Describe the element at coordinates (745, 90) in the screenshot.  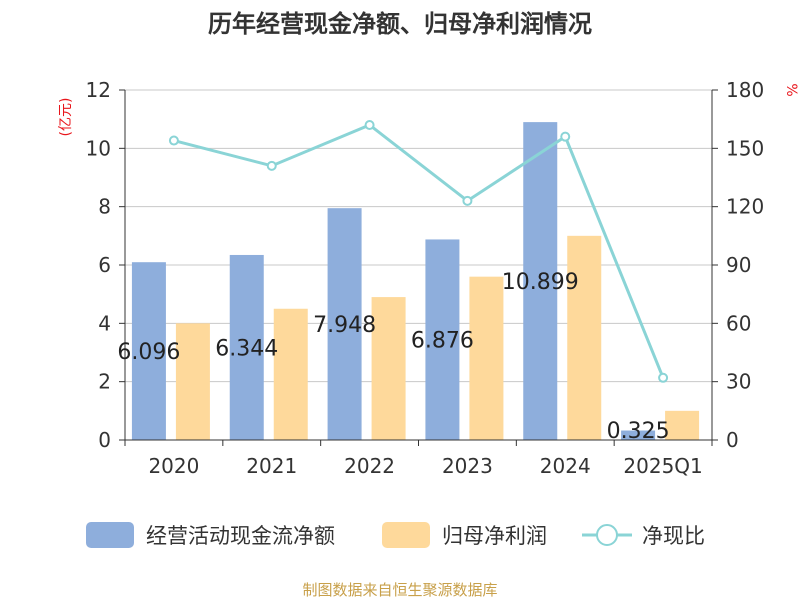
I see `y-right-tick-label: 180` at that location.